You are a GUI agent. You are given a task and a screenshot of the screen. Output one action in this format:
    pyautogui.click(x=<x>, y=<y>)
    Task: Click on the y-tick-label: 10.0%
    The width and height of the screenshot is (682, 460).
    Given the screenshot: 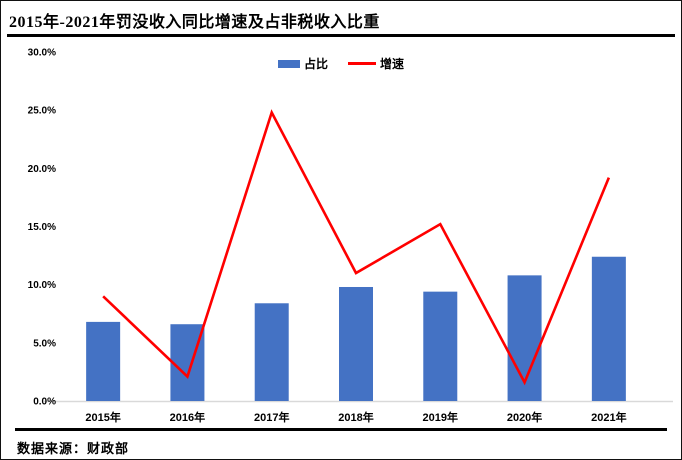 What is the action you would take?
    pyautogui.click(x=42, y=285)
    